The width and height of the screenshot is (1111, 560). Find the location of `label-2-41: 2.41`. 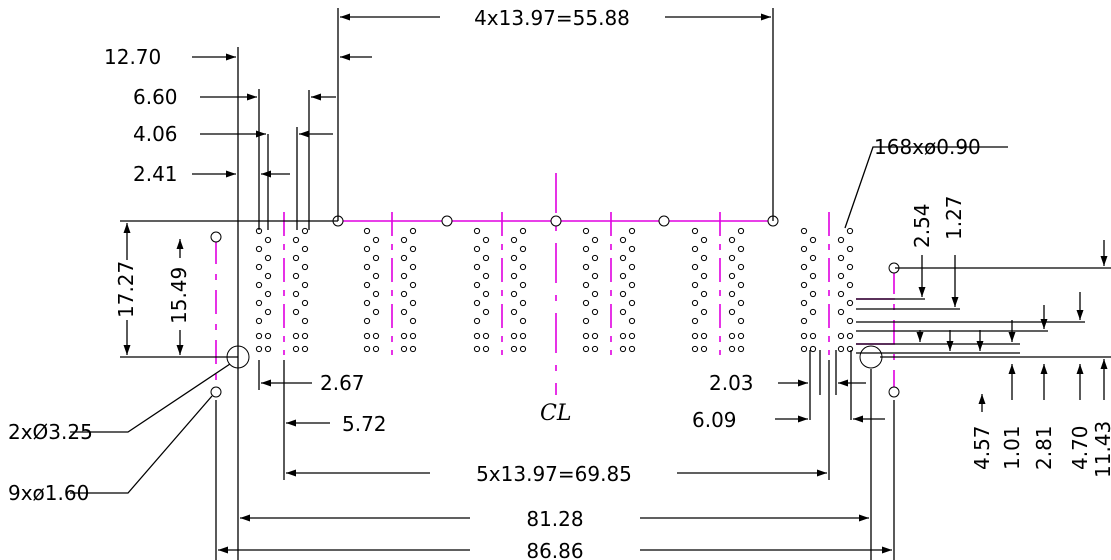

label-2-41: 2.41 is located at coordinates (155, 174).